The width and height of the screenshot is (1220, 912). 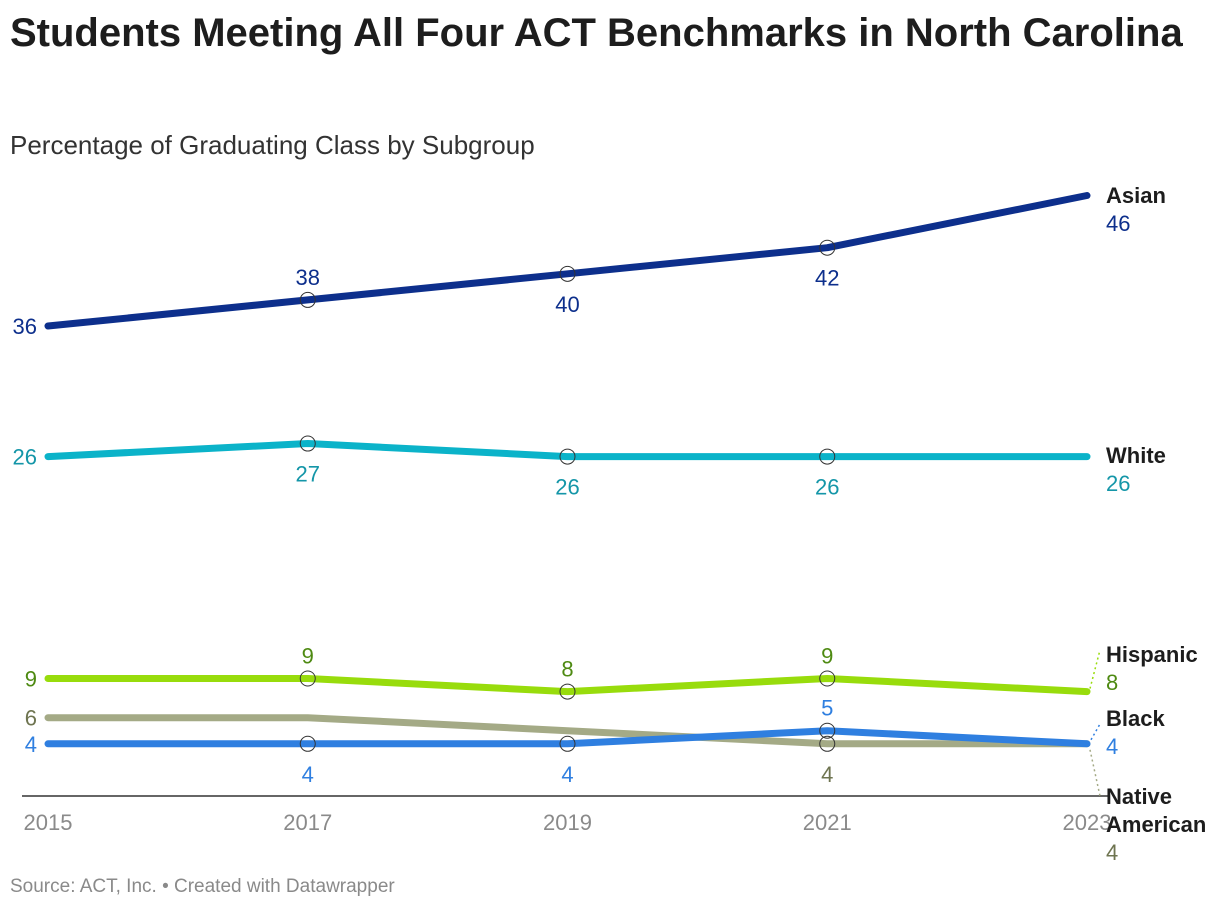 I want to click on data-marker-hispanic-2021, so click(x=827, y=678).